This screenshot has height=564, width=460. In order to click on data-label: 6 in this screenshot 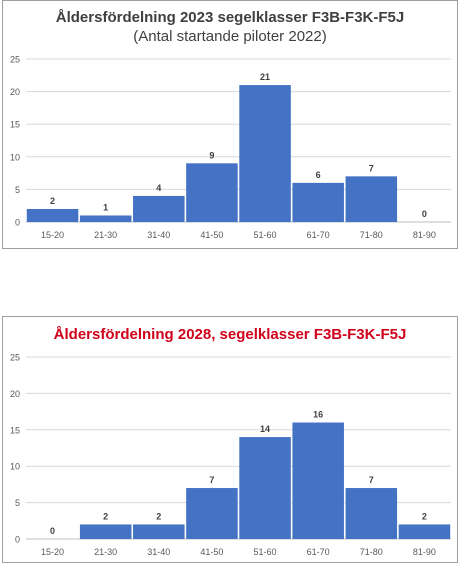, I will do `click(318, 175)`.